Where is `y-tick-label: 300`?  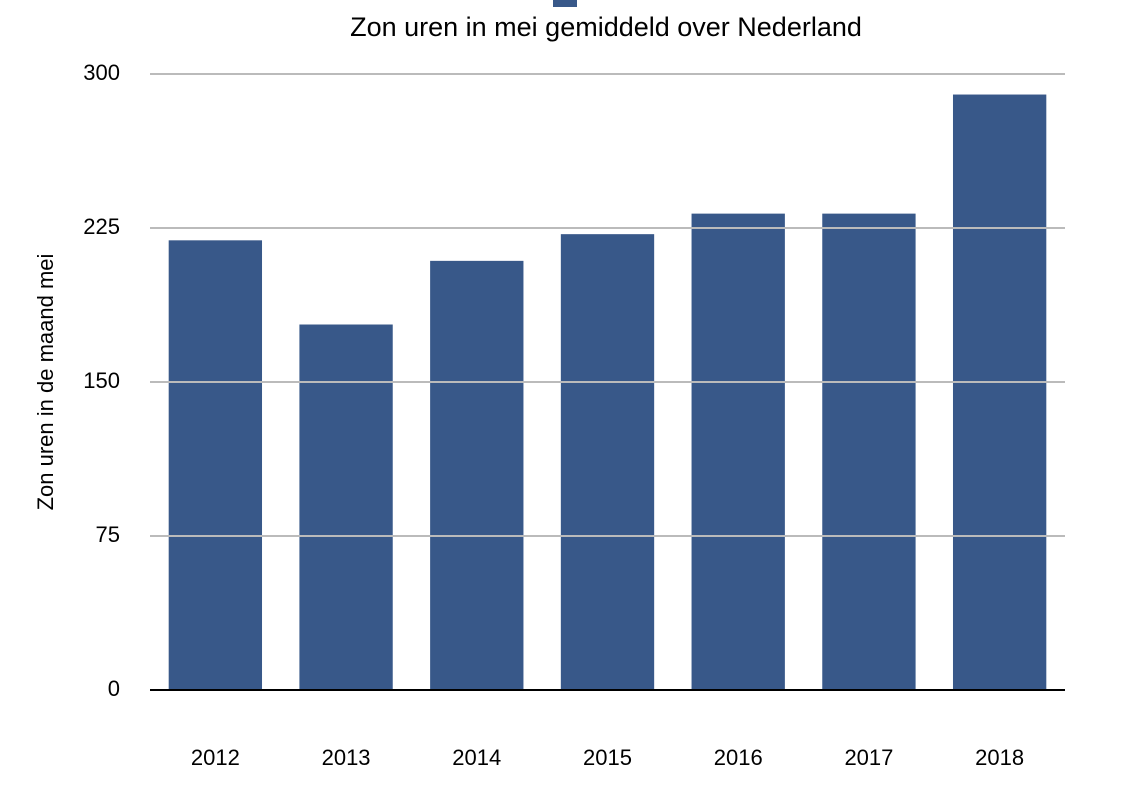
y-tick-label: 300 is located at coordinates (101, 72).